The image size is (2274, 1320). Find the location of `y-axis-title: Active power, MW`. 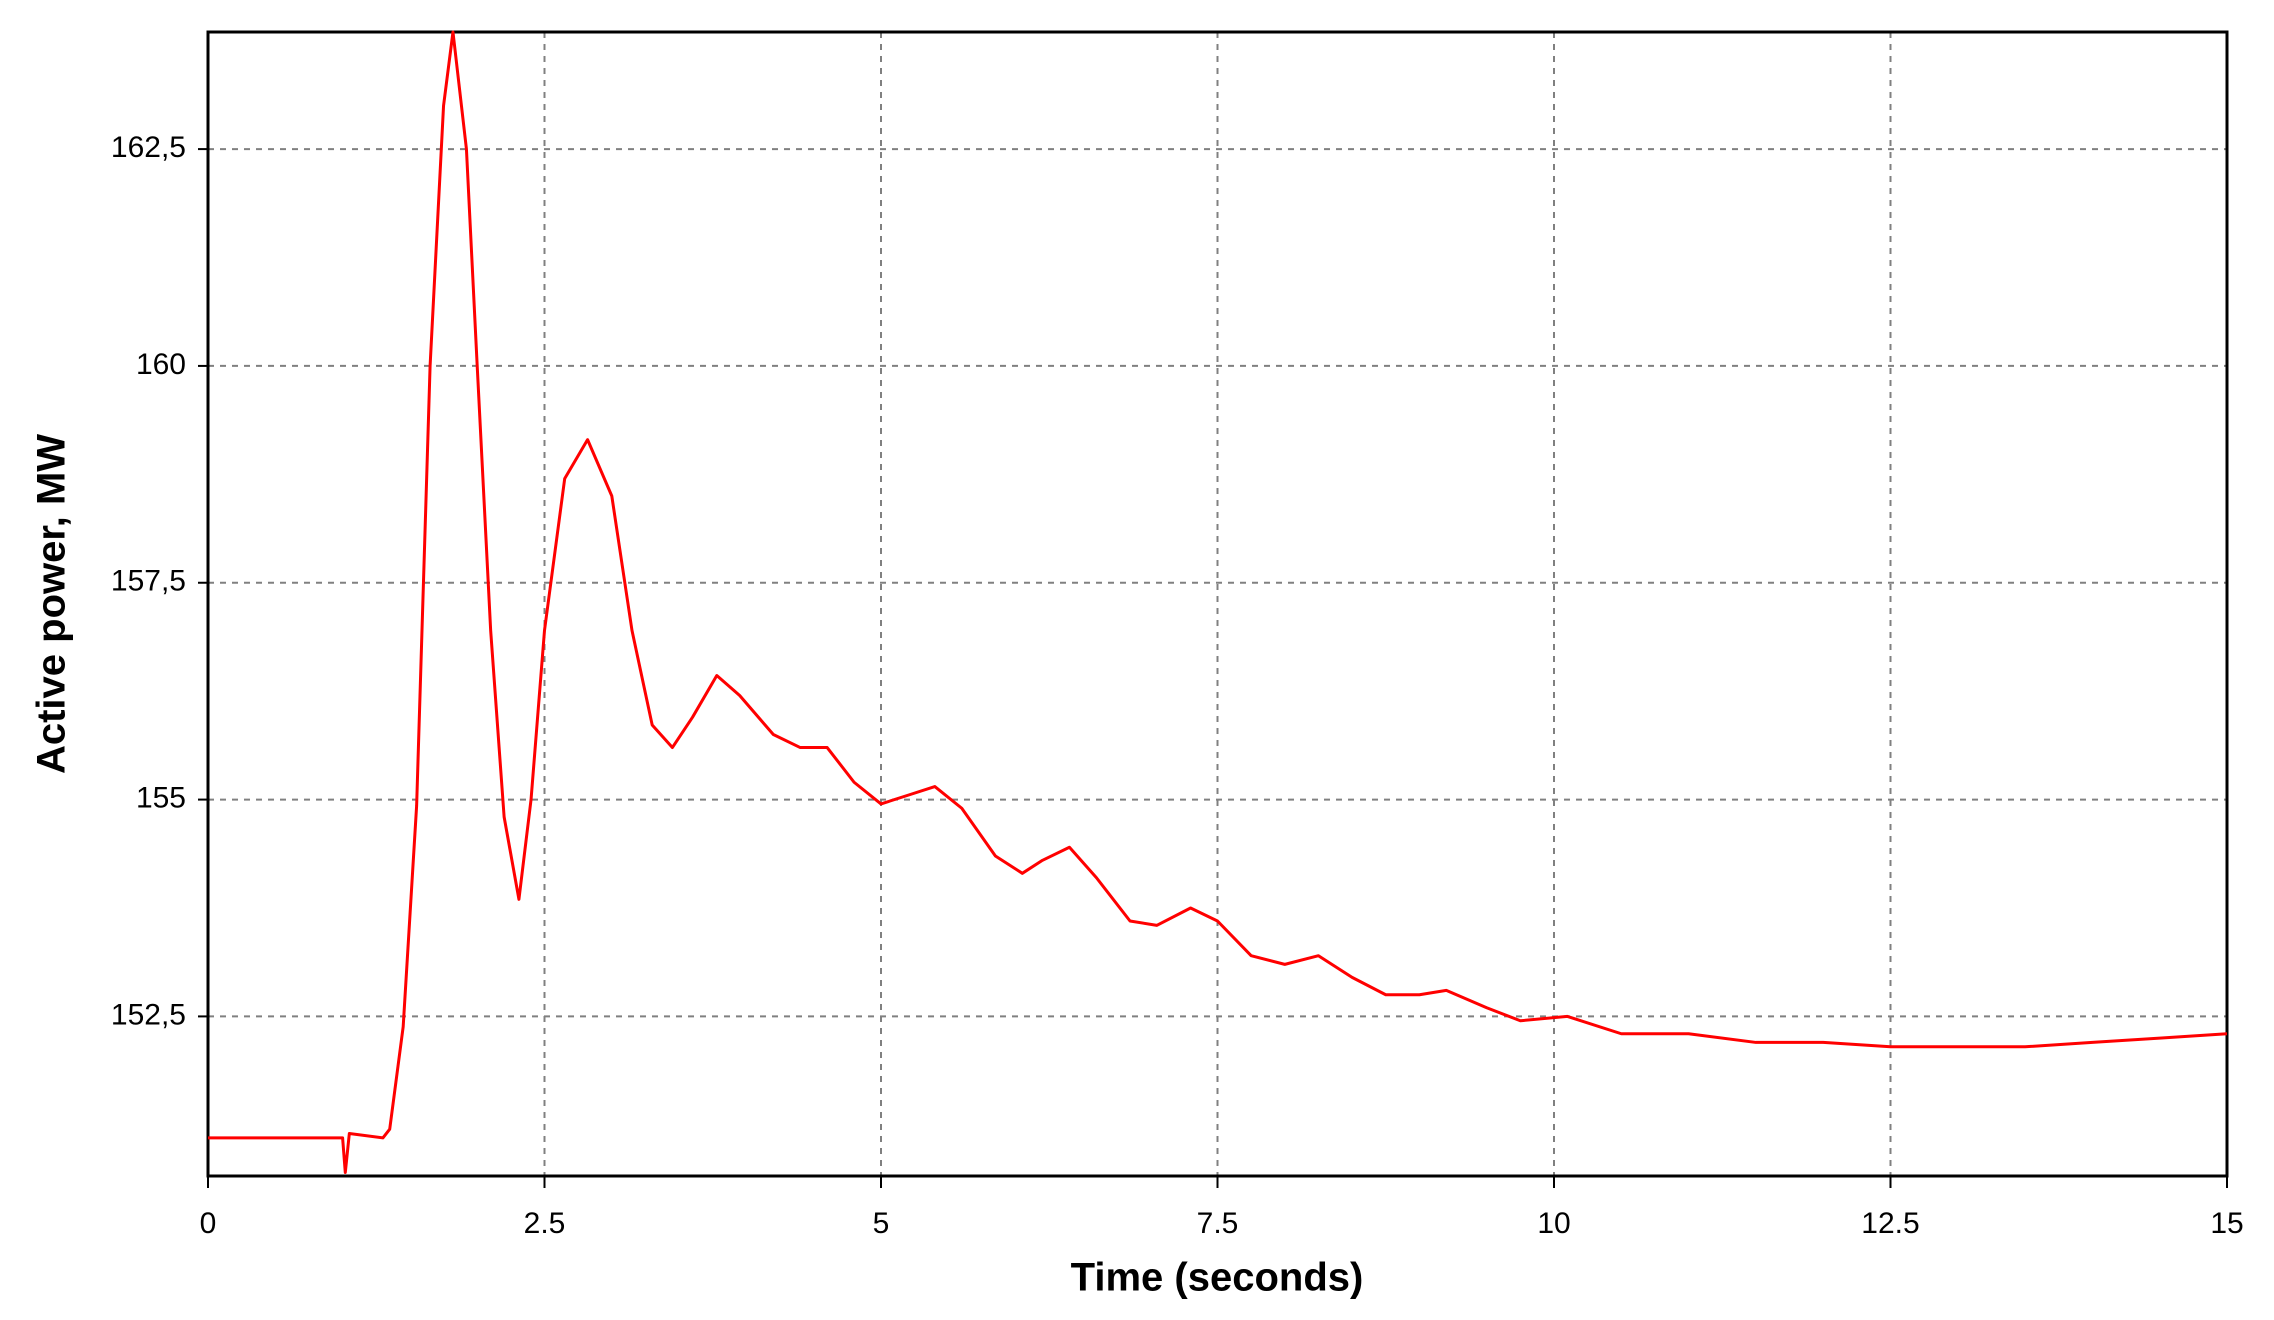

y-axis-title: Active power, MW is located at coordinates (52, 604).